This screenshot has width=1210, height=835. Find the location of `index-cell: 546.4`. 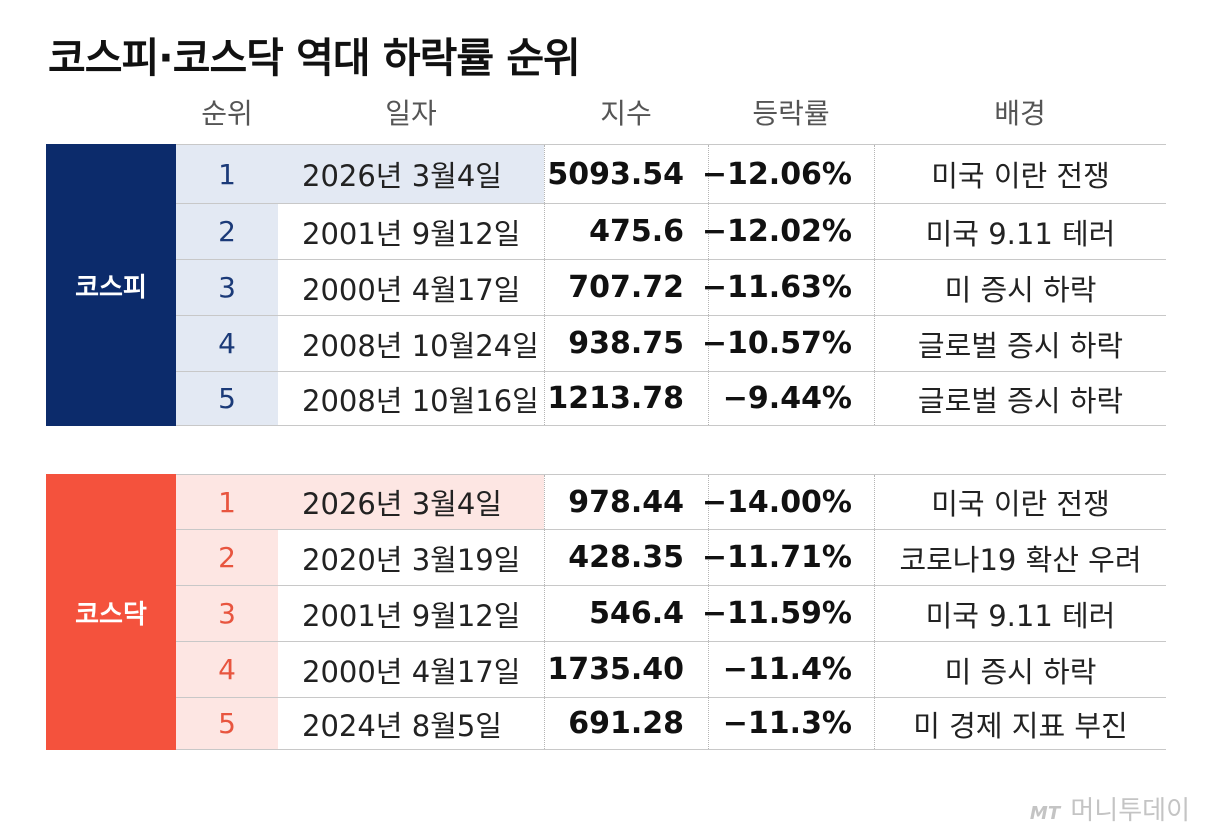

index-cell: 546.4 is located at coordinates (626, 613).